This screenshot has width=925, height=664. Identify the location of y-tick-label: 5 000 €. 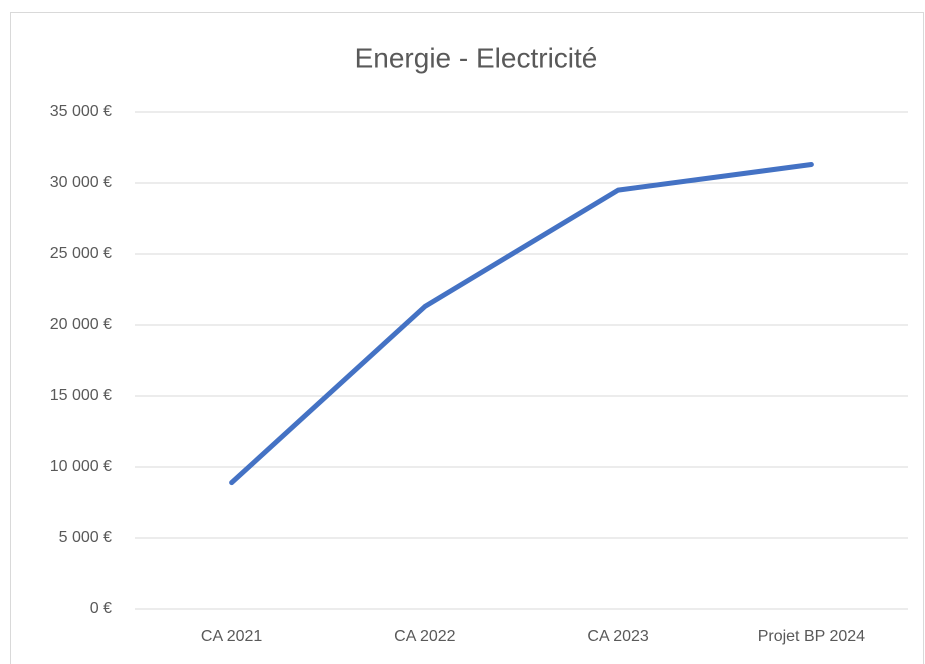
(85, 537).